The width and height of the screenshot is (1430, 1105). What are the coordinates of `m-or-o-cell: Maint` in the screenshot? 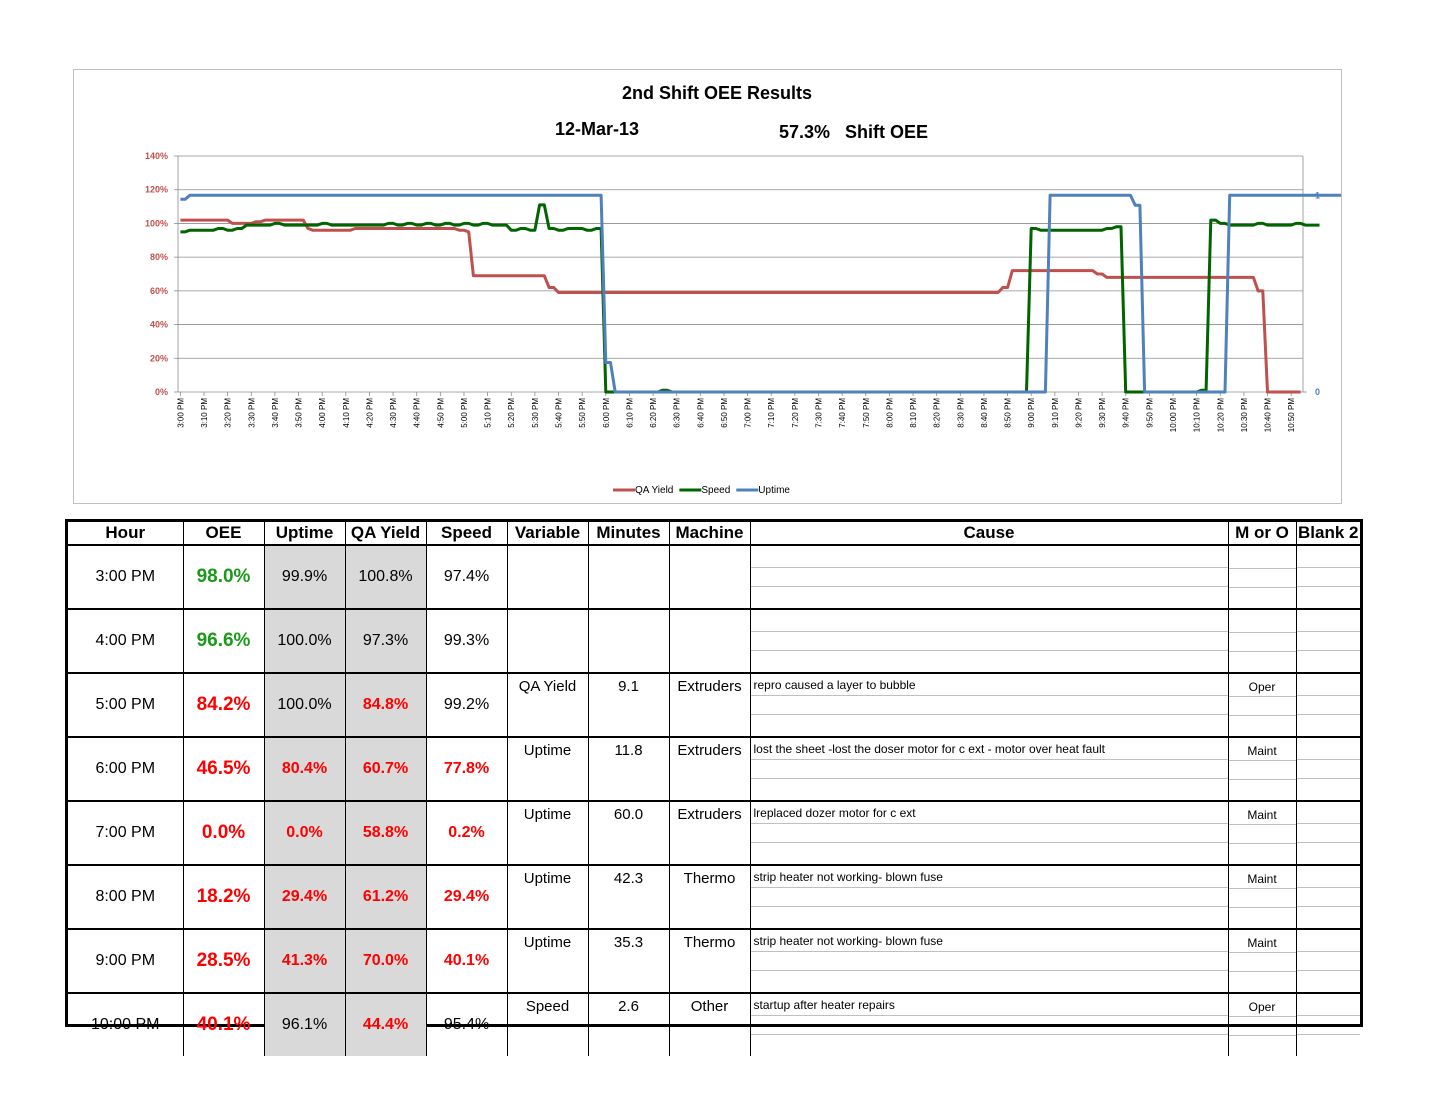 It's located at (1262, 897).